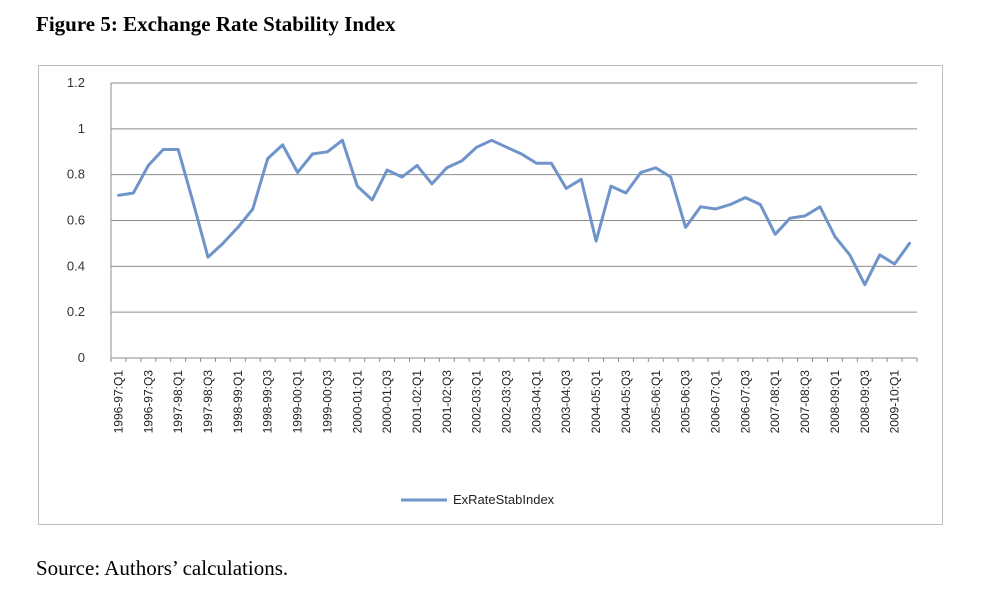 The height and width of the screenshot is (610, 998). I want to click on x-tick-label: 2007-08:Q3, so click(805, 402).